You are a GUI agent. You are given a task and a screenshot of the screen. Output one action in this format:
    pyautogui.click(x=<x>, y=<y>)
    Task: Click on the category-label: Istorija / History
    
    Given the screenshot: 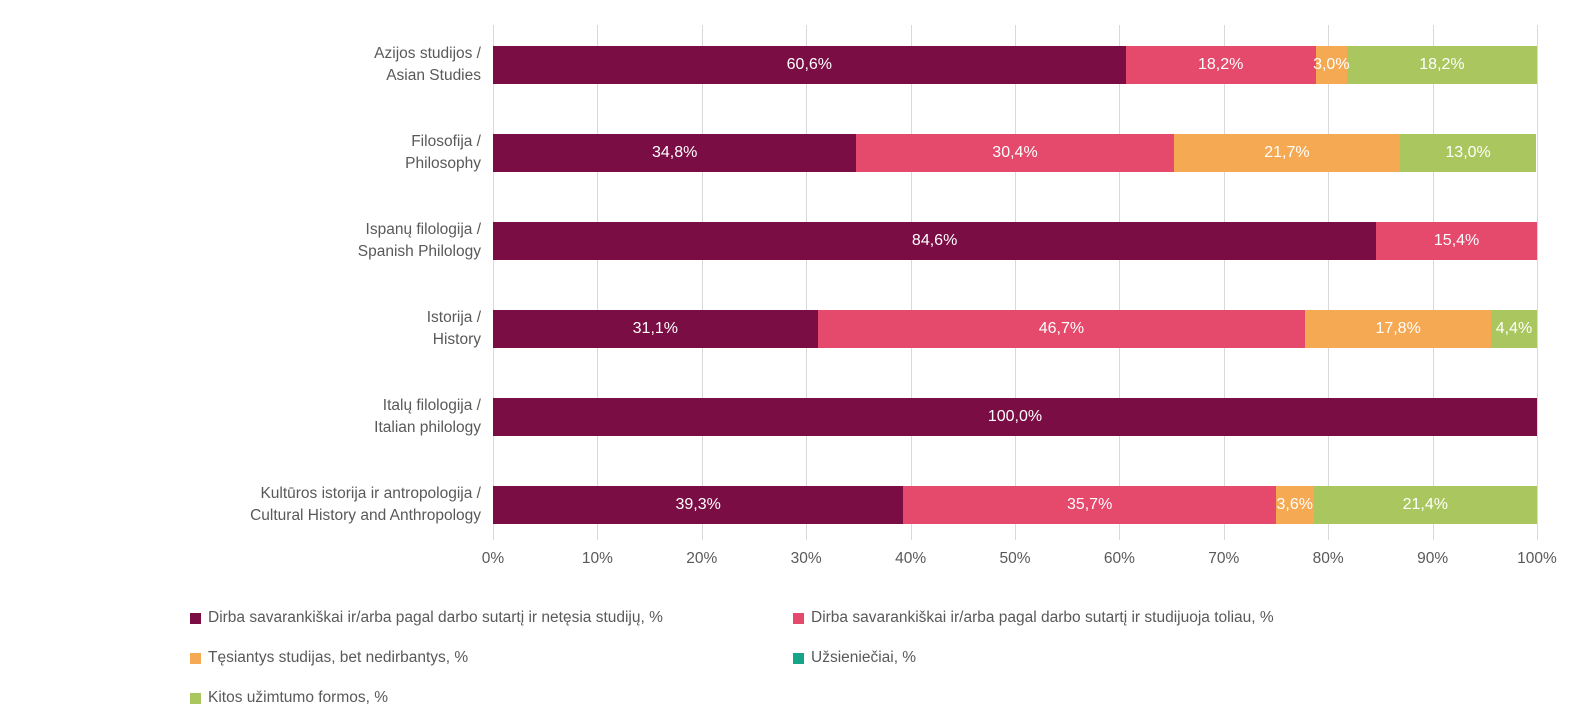 What is the action you would take?
    pyautogui.click(x=240, y=329)
    